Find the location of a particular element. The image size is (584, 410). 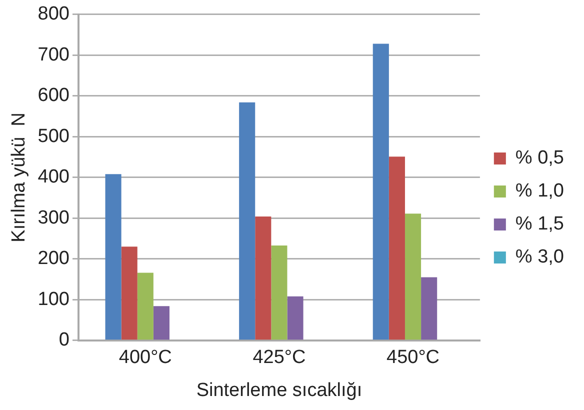

y-tick-label: 300 is located at coordinates (54, 217).